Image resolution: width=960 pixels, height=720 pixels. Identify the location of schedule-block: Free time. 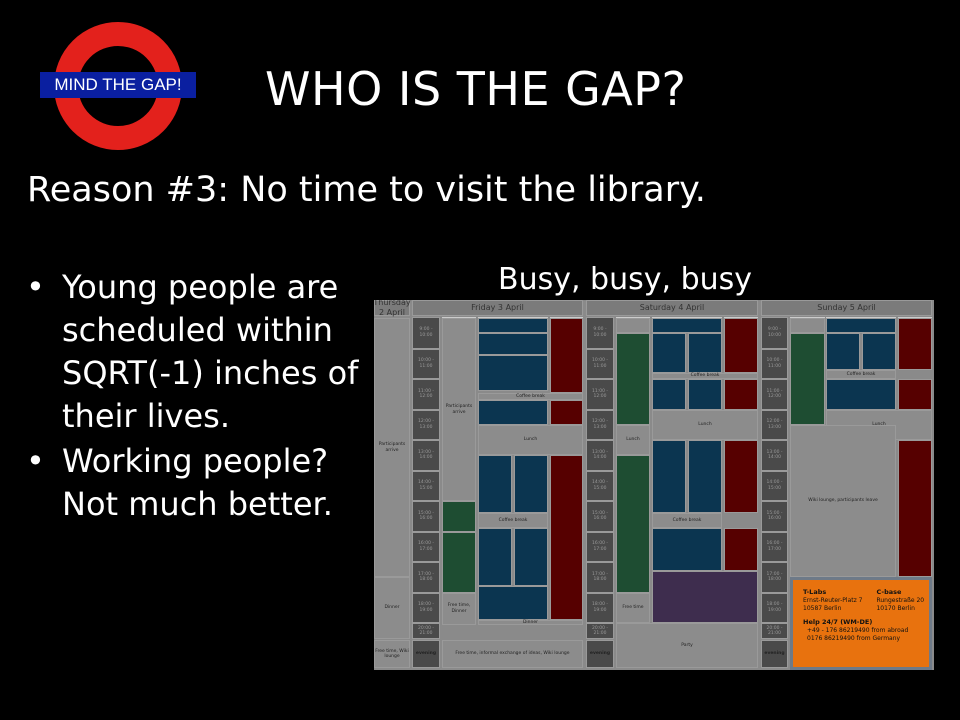
(633, 607).